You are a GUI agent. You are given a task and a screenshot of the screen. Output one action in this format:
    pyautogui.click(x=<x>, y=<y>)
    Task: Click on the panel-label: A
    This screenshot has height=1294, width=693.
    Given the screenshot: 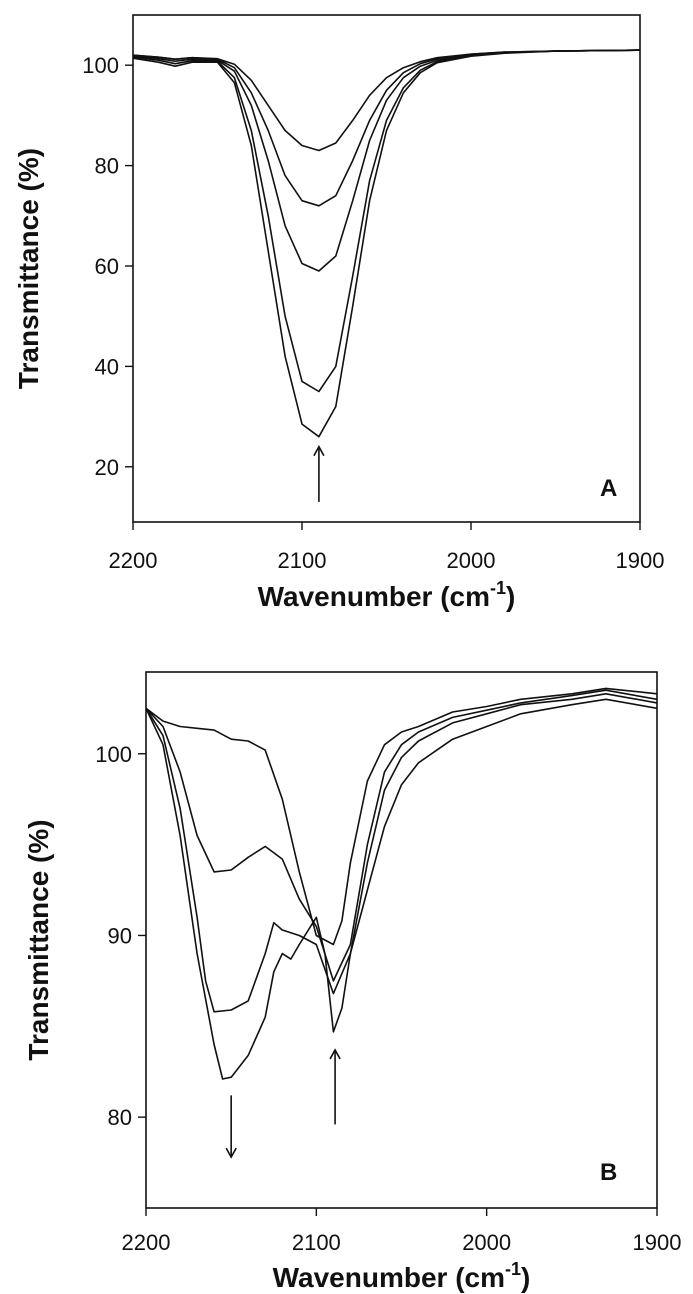 What is the action you would take?
    pyautogui.click(x=608, y=488)
    